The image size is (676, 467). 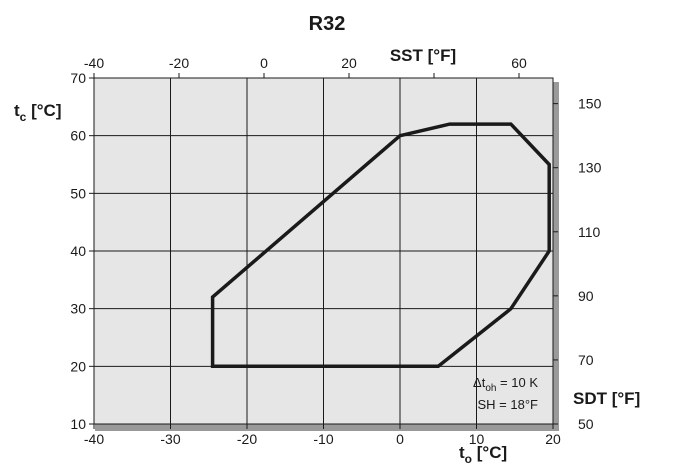 I want to click on chart-title: R32, so click(x=327, y=24).